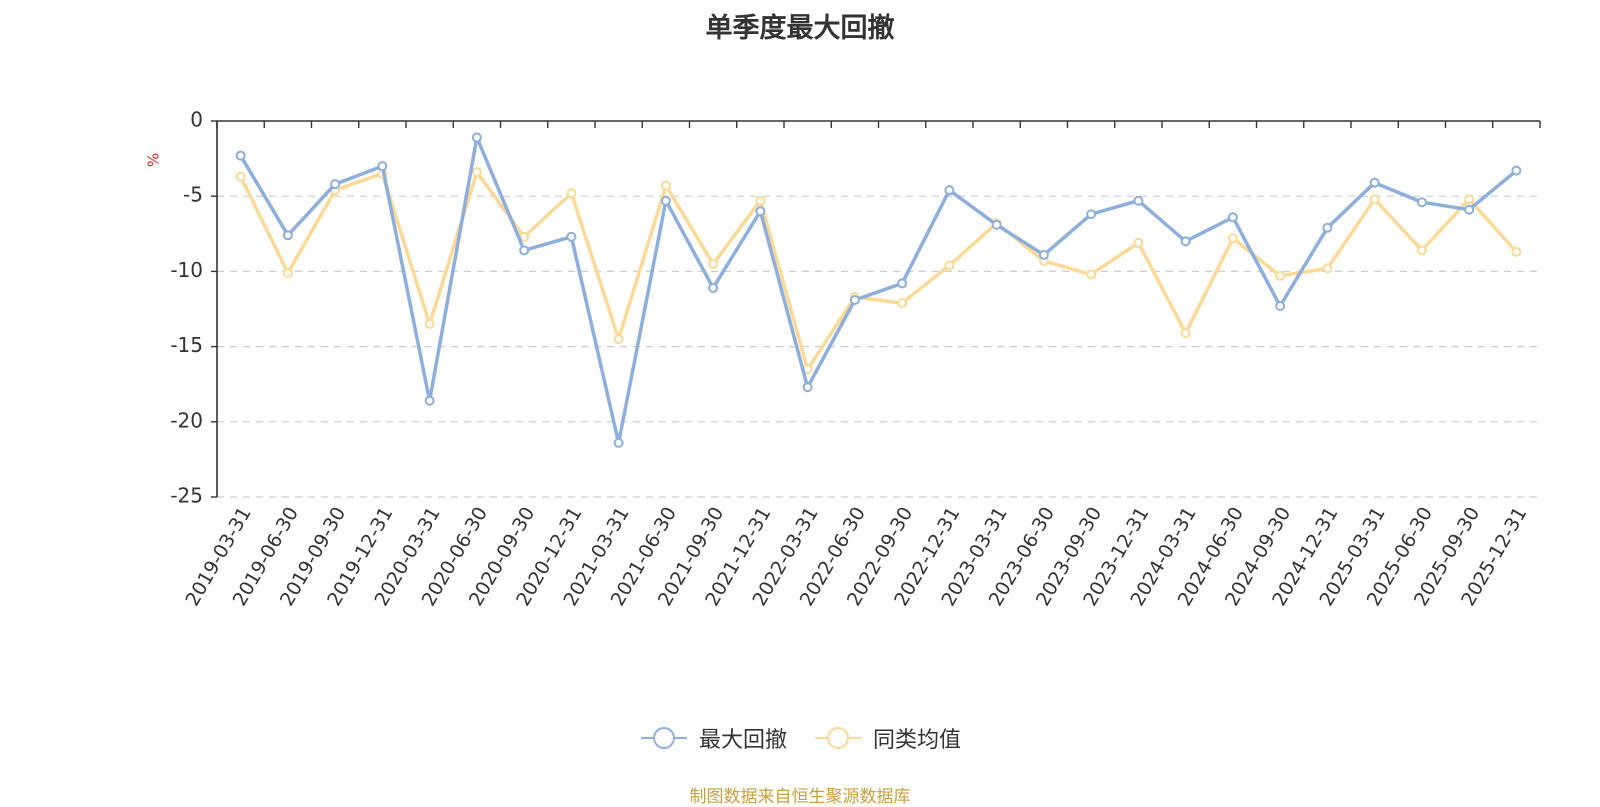  I want to click on y-tick-label: -25, so click(186, 496).